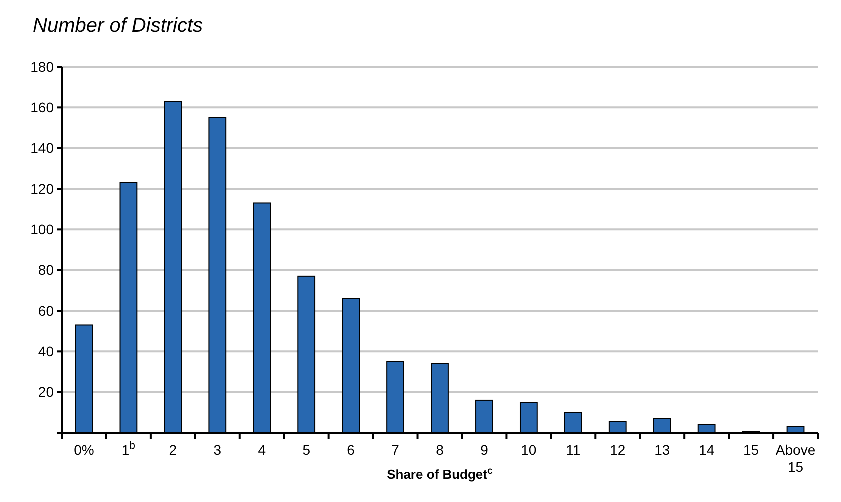 This screenshot has width=841, height=502. Describe the element at coordinates (484, 450) in the screenshot. I see `x-tick-label: 9` at that location.